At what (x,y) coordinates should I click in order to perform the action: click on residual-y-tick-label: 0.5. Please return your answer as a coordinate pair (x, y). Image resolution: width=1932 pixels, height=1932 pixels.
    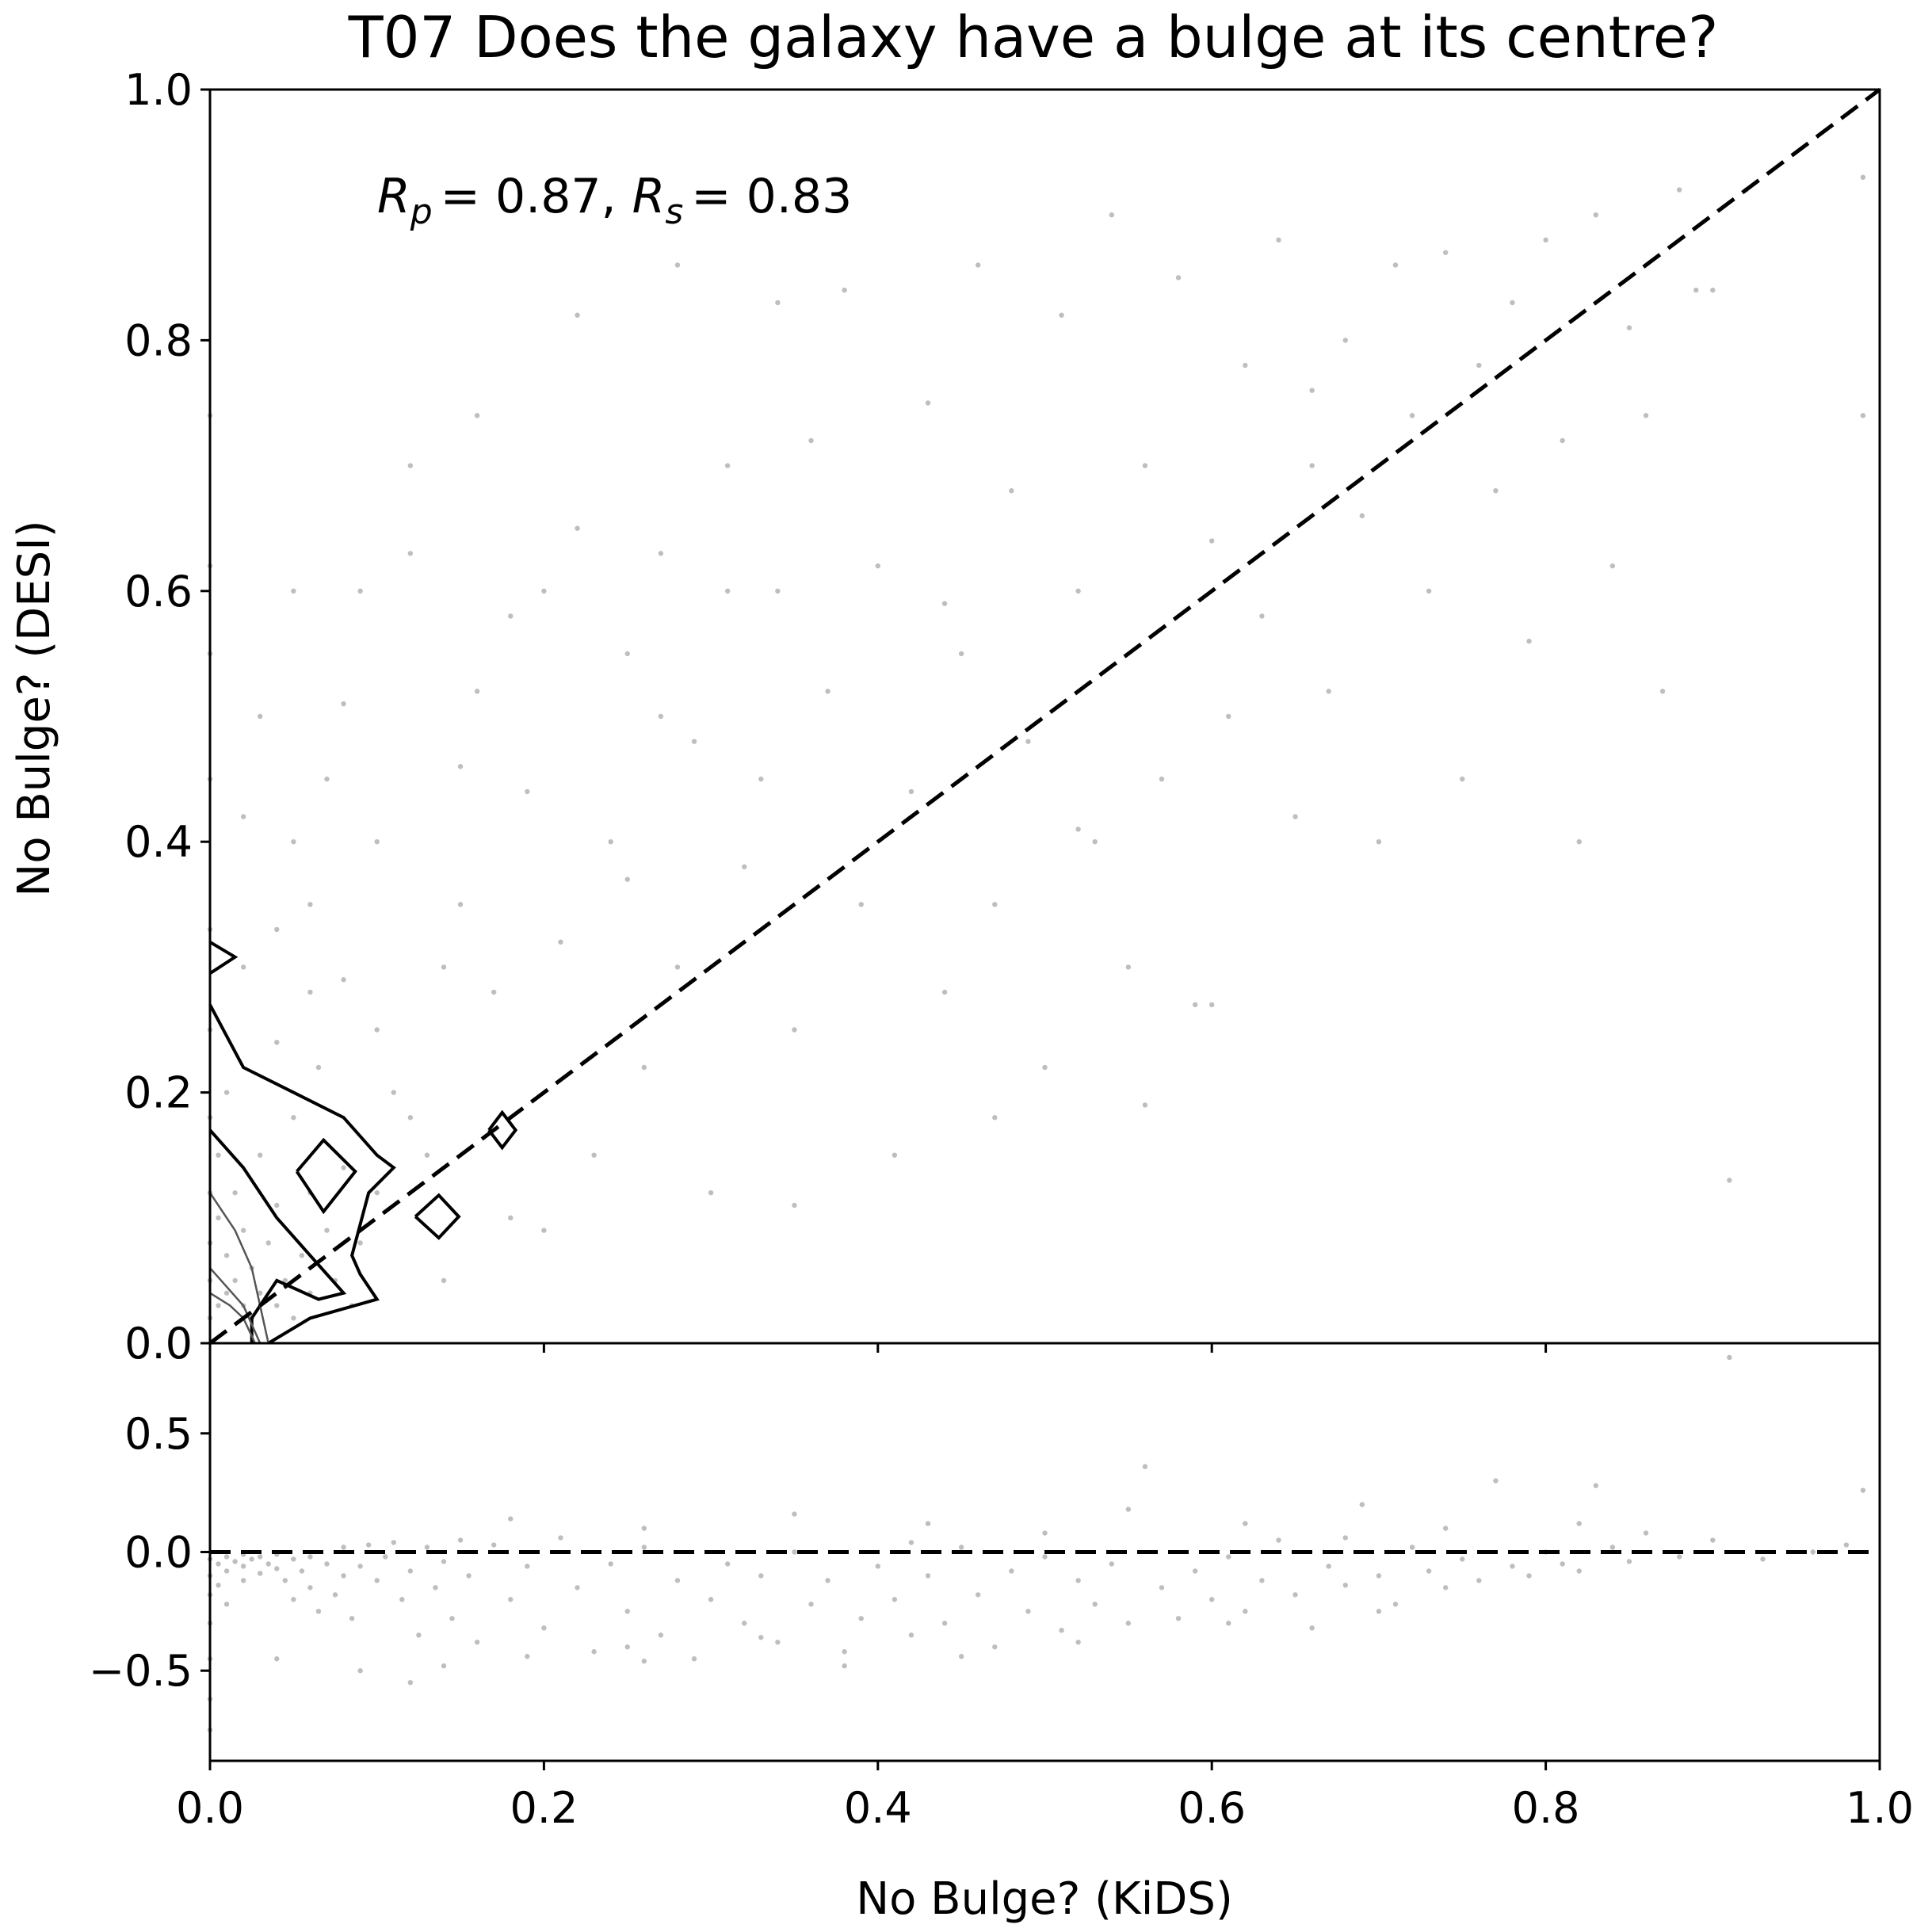
    Looking at the image, I should click on (158, 1434).